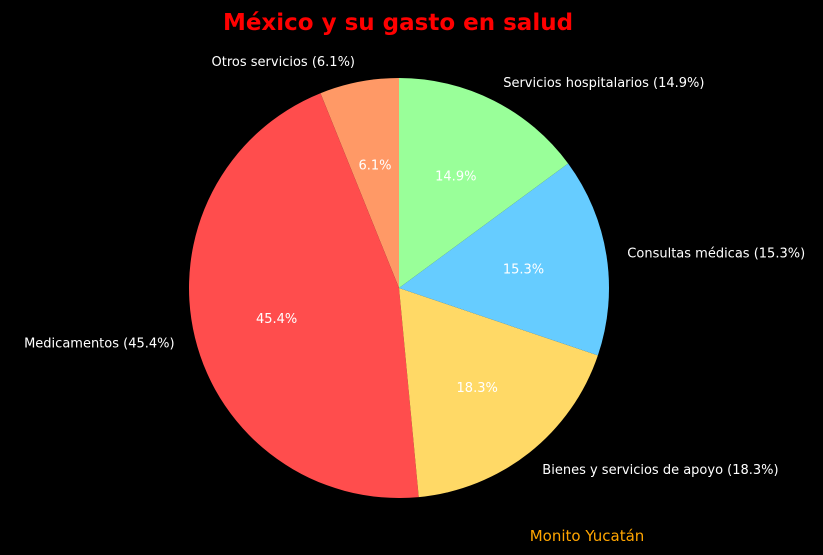 Image resolution: width=823 pixels, height=555 pixels. I want to click on chart-title: México y su gasto en salud, so click(398, 23).